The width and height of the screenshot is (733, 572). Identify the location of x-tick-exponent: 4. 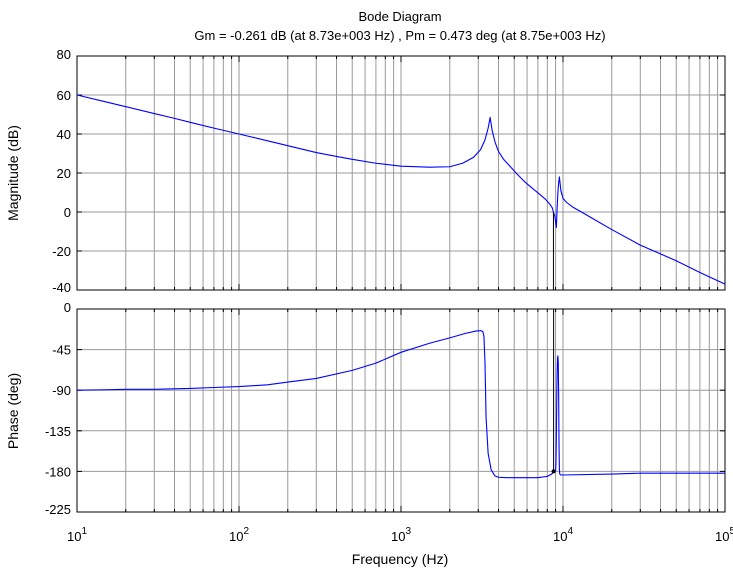
(570, 531).